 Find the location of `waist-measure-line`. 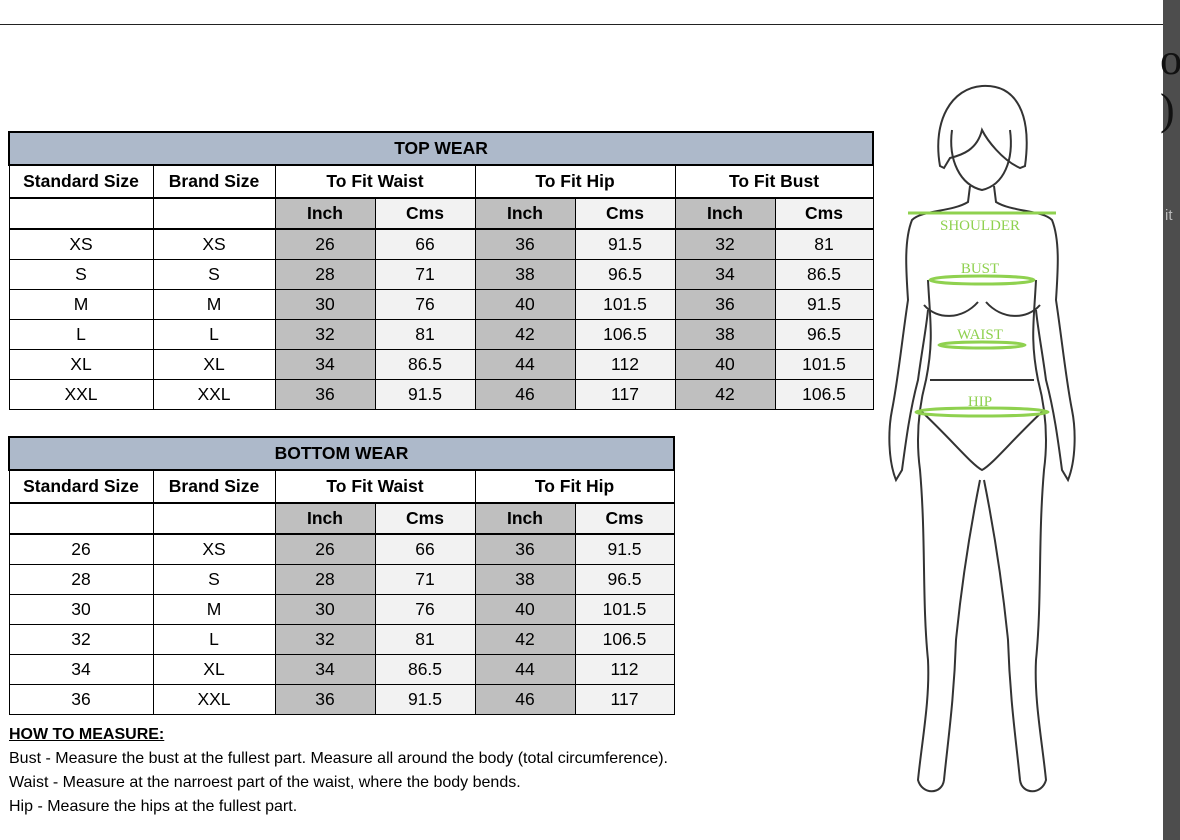

waist-measure-line is located at coordinates (982, 345).